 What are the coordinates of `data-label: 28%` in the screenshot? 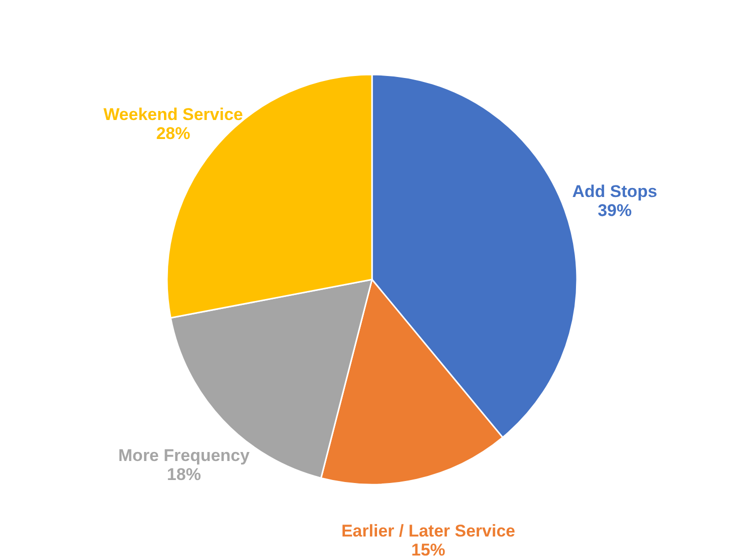 It's located at (173, 134).